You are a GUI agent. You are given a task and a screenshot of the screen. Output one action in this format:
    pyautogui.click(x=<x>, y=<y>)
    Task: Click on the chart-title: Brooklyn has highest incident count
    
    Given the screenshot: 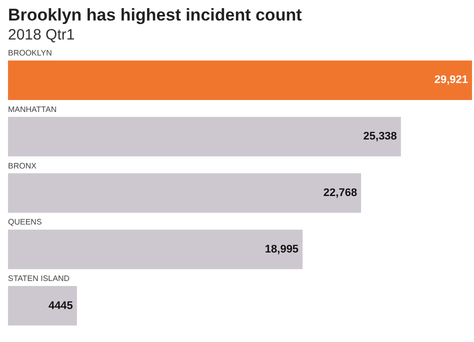 What is the action you would take?
    pyautogui.click(x=155, y=14)
    